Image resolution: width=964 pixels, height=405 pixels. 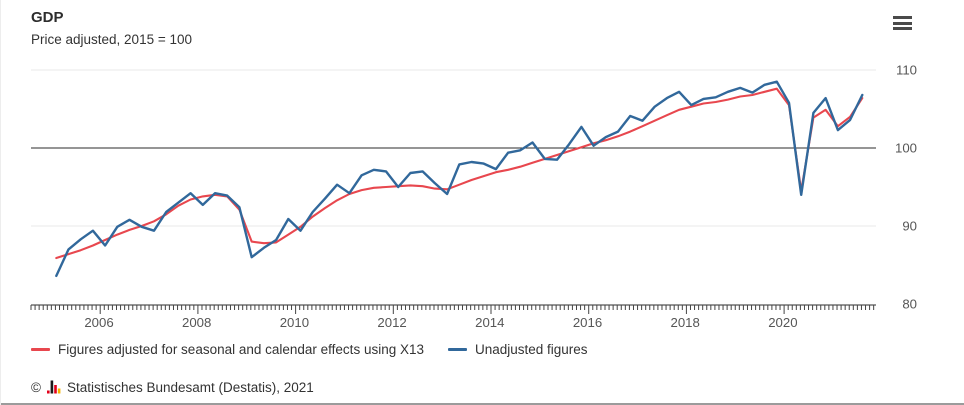 What do you see at coordinates (587, 322) in the screenshot?
I see `x-tick-label-2016: 2016` at bounding box center [587, 322].